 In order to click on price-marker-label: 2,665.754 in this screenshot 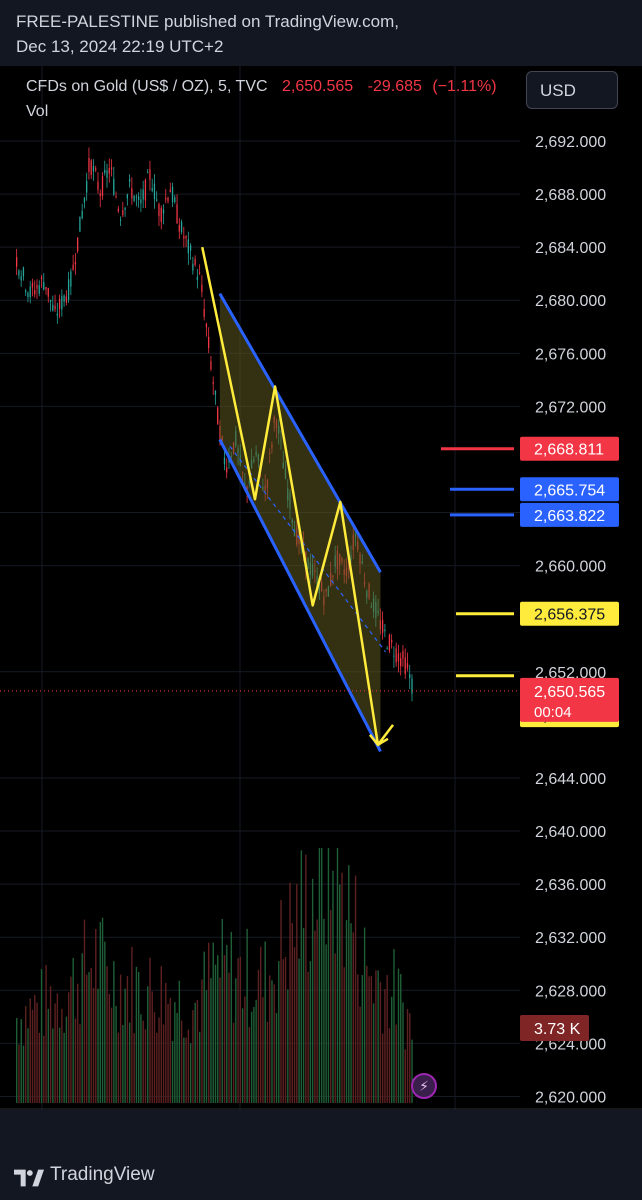, I will do `click(569, 490)`.